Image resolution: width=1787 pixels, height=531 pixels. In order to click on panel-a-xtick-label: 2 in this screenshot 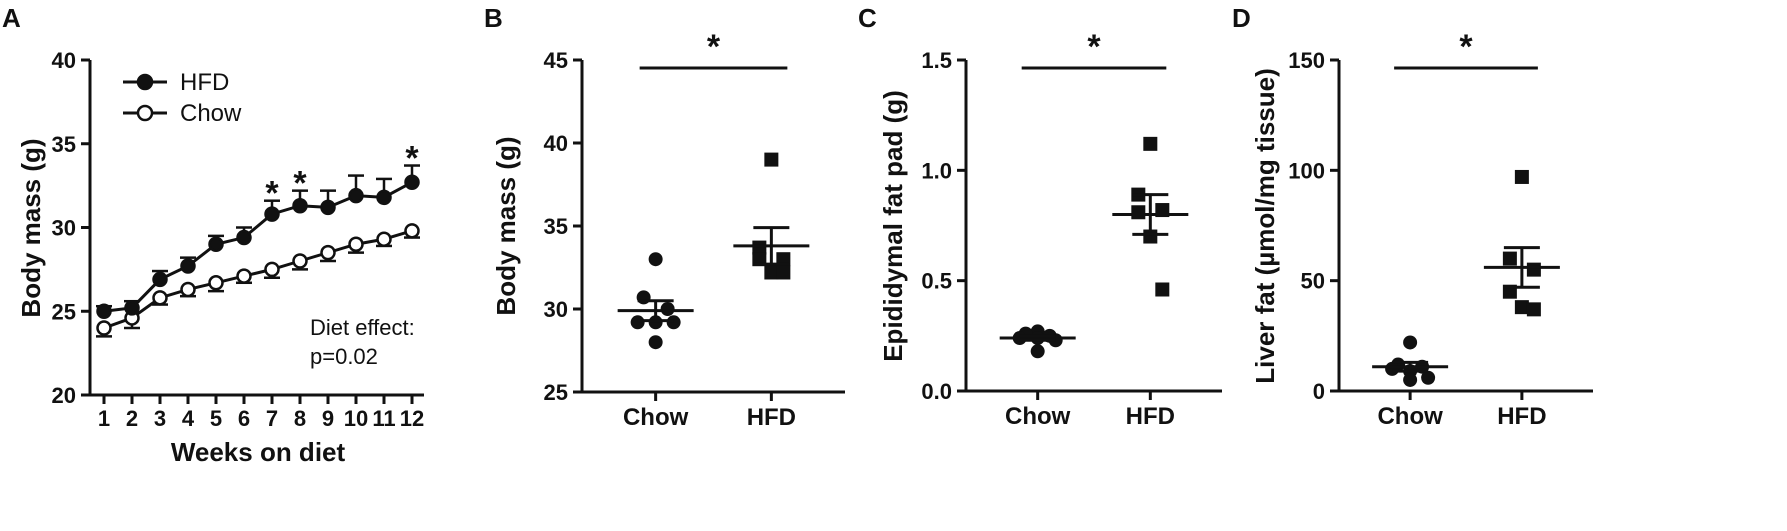, I will do `click(132, 418)`.